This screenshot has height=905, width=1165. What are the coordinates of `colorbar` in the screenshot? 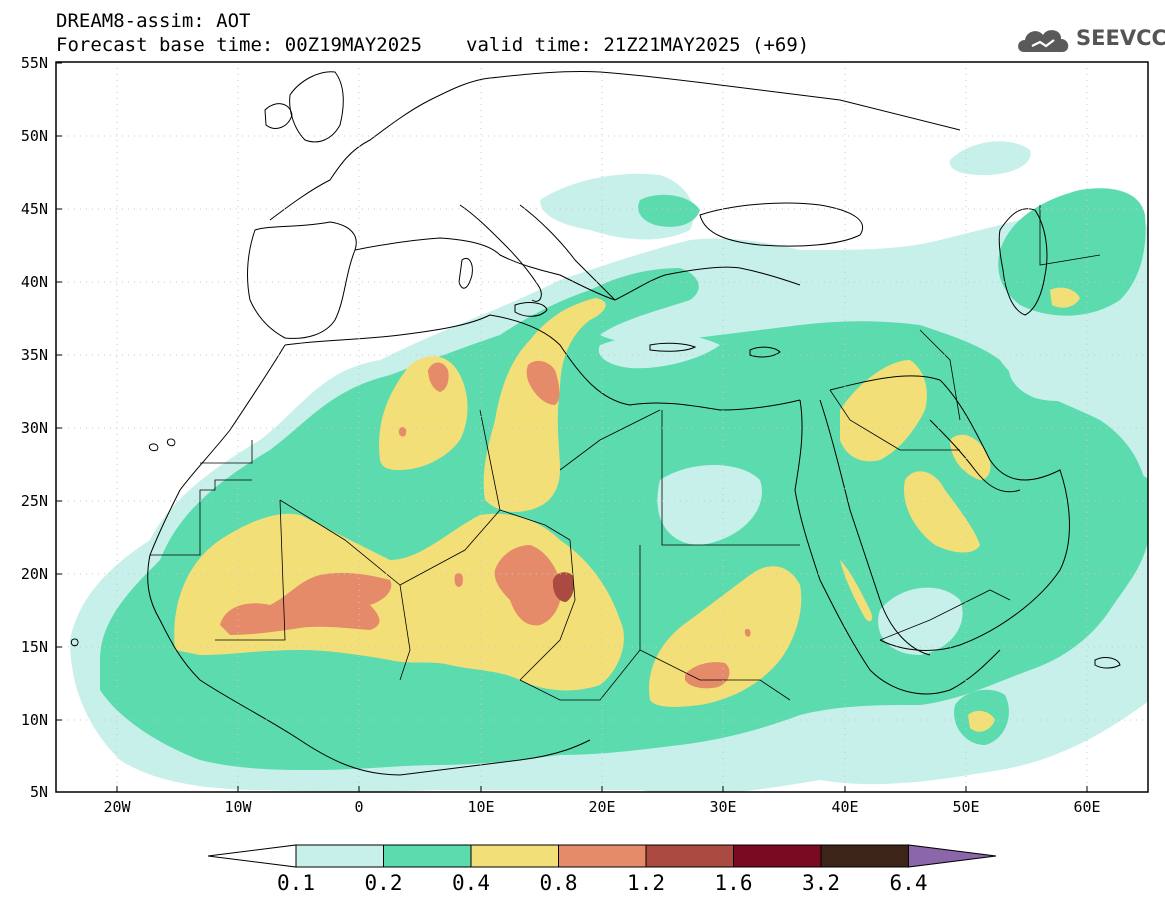 It's located at (602, 856).